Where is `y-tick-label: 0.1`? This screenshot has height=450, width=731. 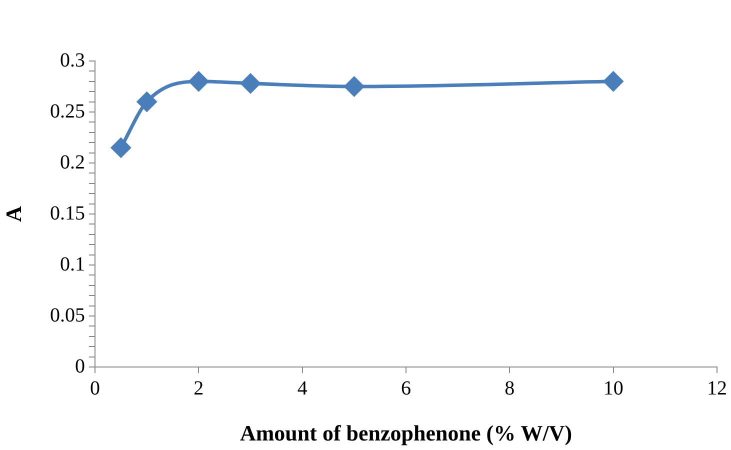
y-tick-label: 0.1 is located at coordinates (72, 264).